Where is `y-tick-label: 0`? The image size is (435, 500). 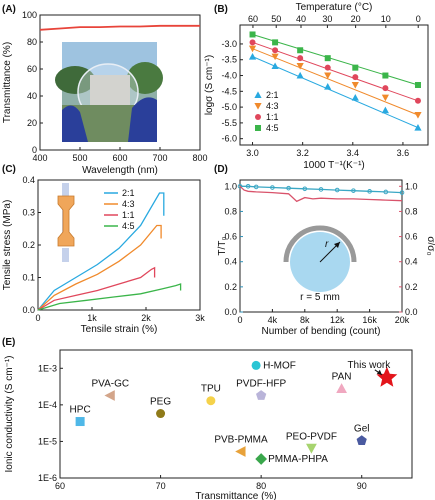 y-tick-label: 0 is located at coordinates (34, 150).